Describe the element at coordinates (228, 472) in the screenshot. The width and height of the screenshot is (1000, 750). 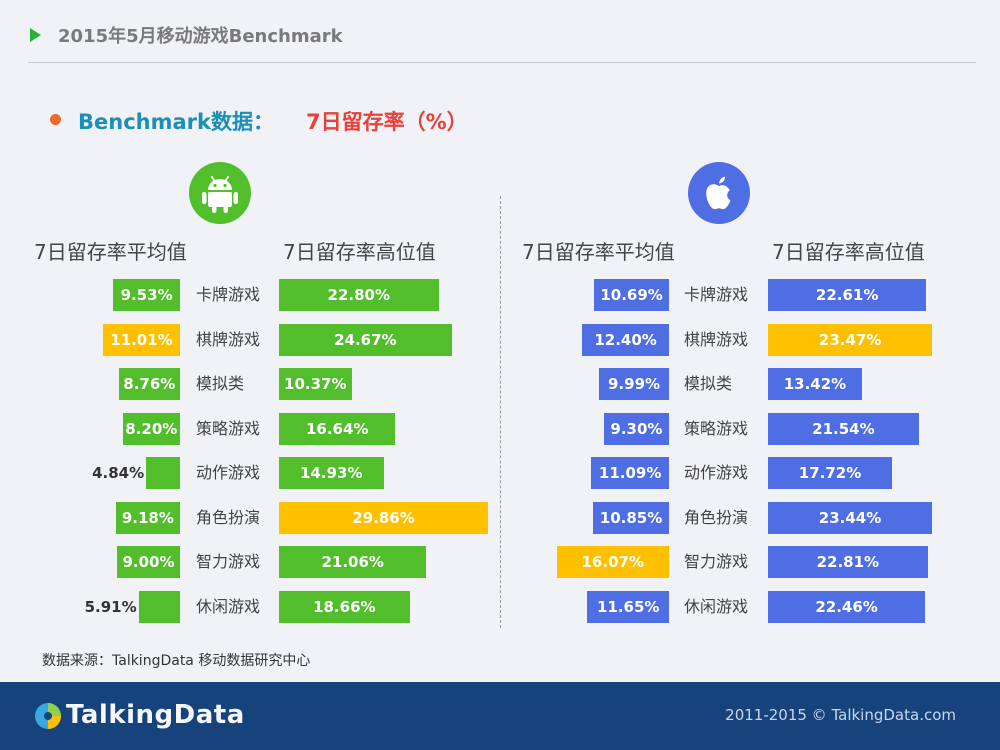
I see `android-category-label: 动作游戏` at that location.